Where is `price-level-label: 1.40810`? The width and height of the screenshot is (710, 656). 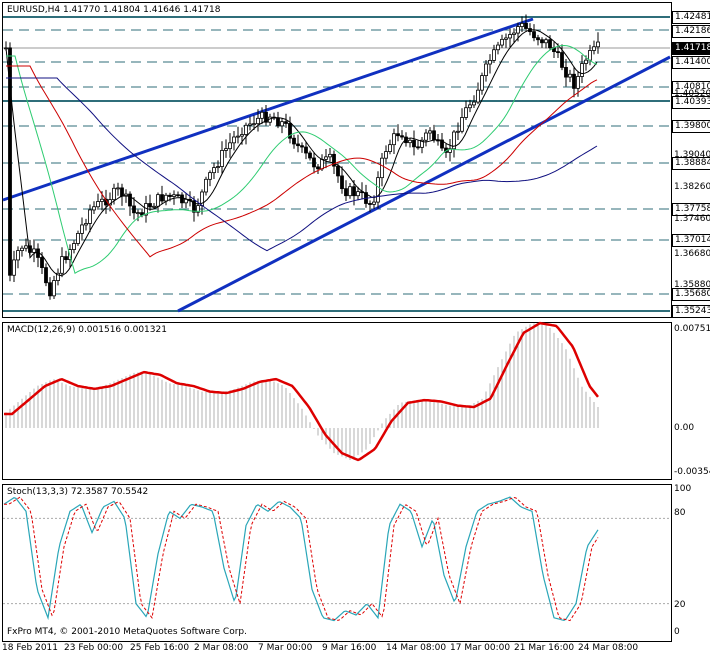 price-level-label: 1.40810 is located at coordinates (691, 87).